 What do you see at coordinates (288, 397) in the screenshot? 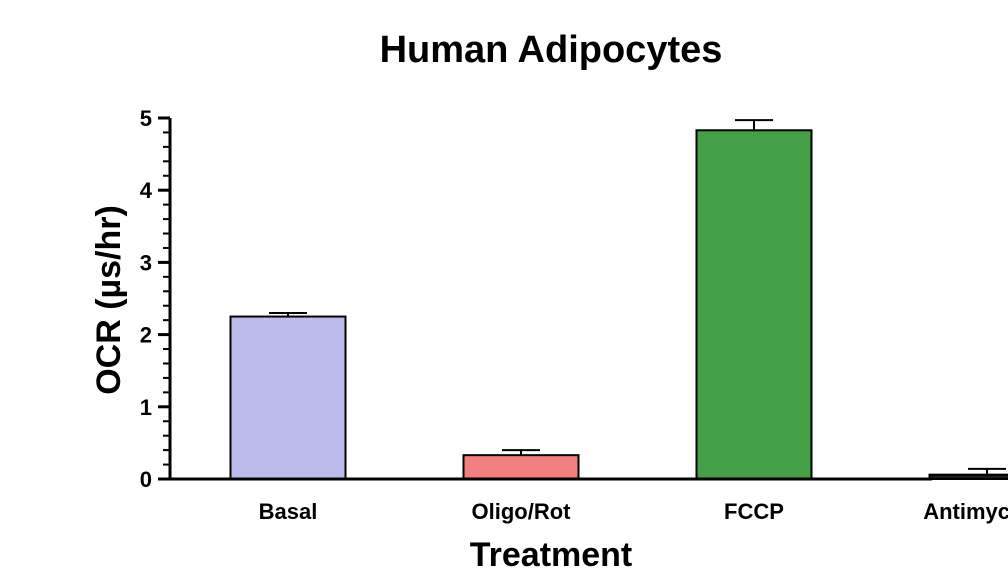
I see `bar-basal` at bounding box center [288, 397].